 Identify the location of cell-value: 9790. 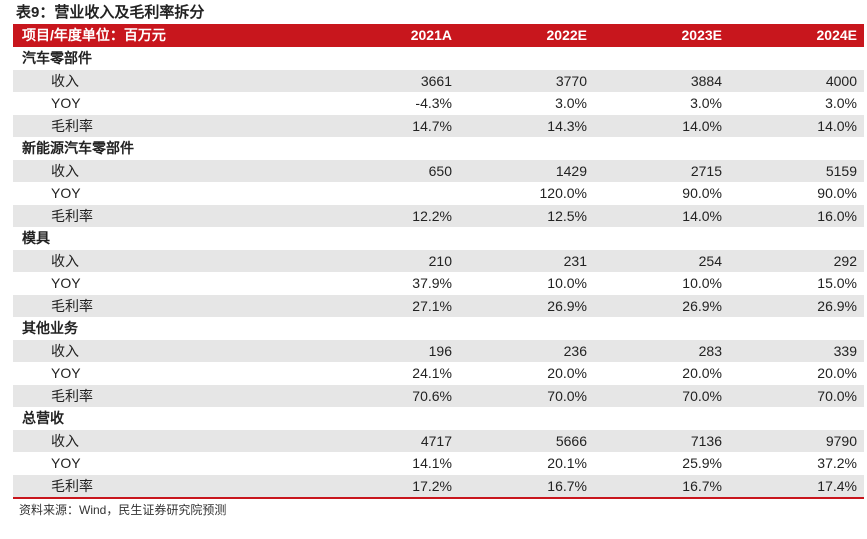
(796, 440).